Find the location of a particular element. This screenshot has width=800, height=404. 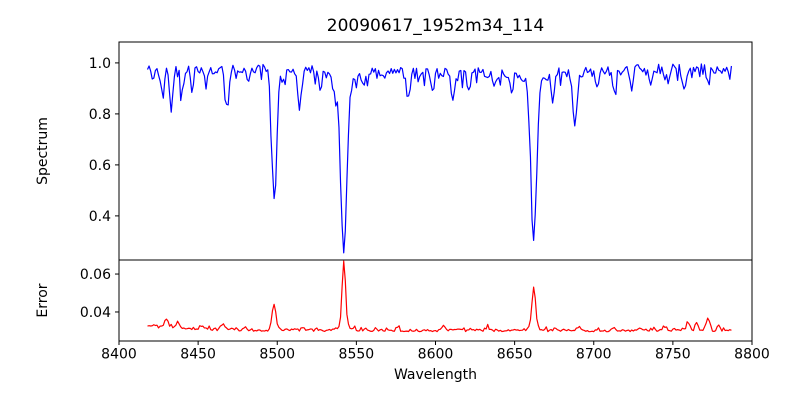

x-tick-label: 8750 is located at coordinates (673, 355).